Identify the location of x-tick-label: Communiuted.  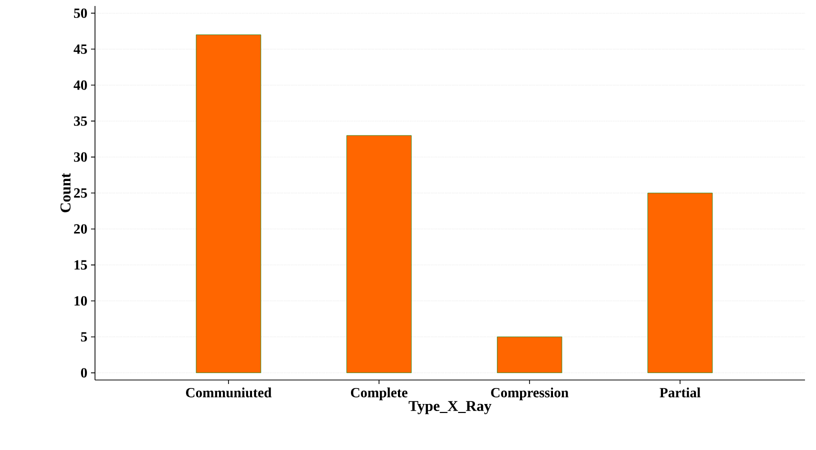
(229, 393).